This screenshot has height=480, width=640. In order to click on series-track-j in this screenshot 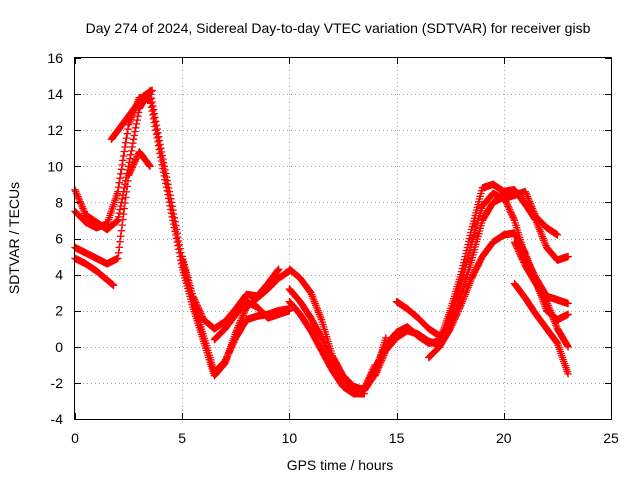, I will do `click(327, 347)`.